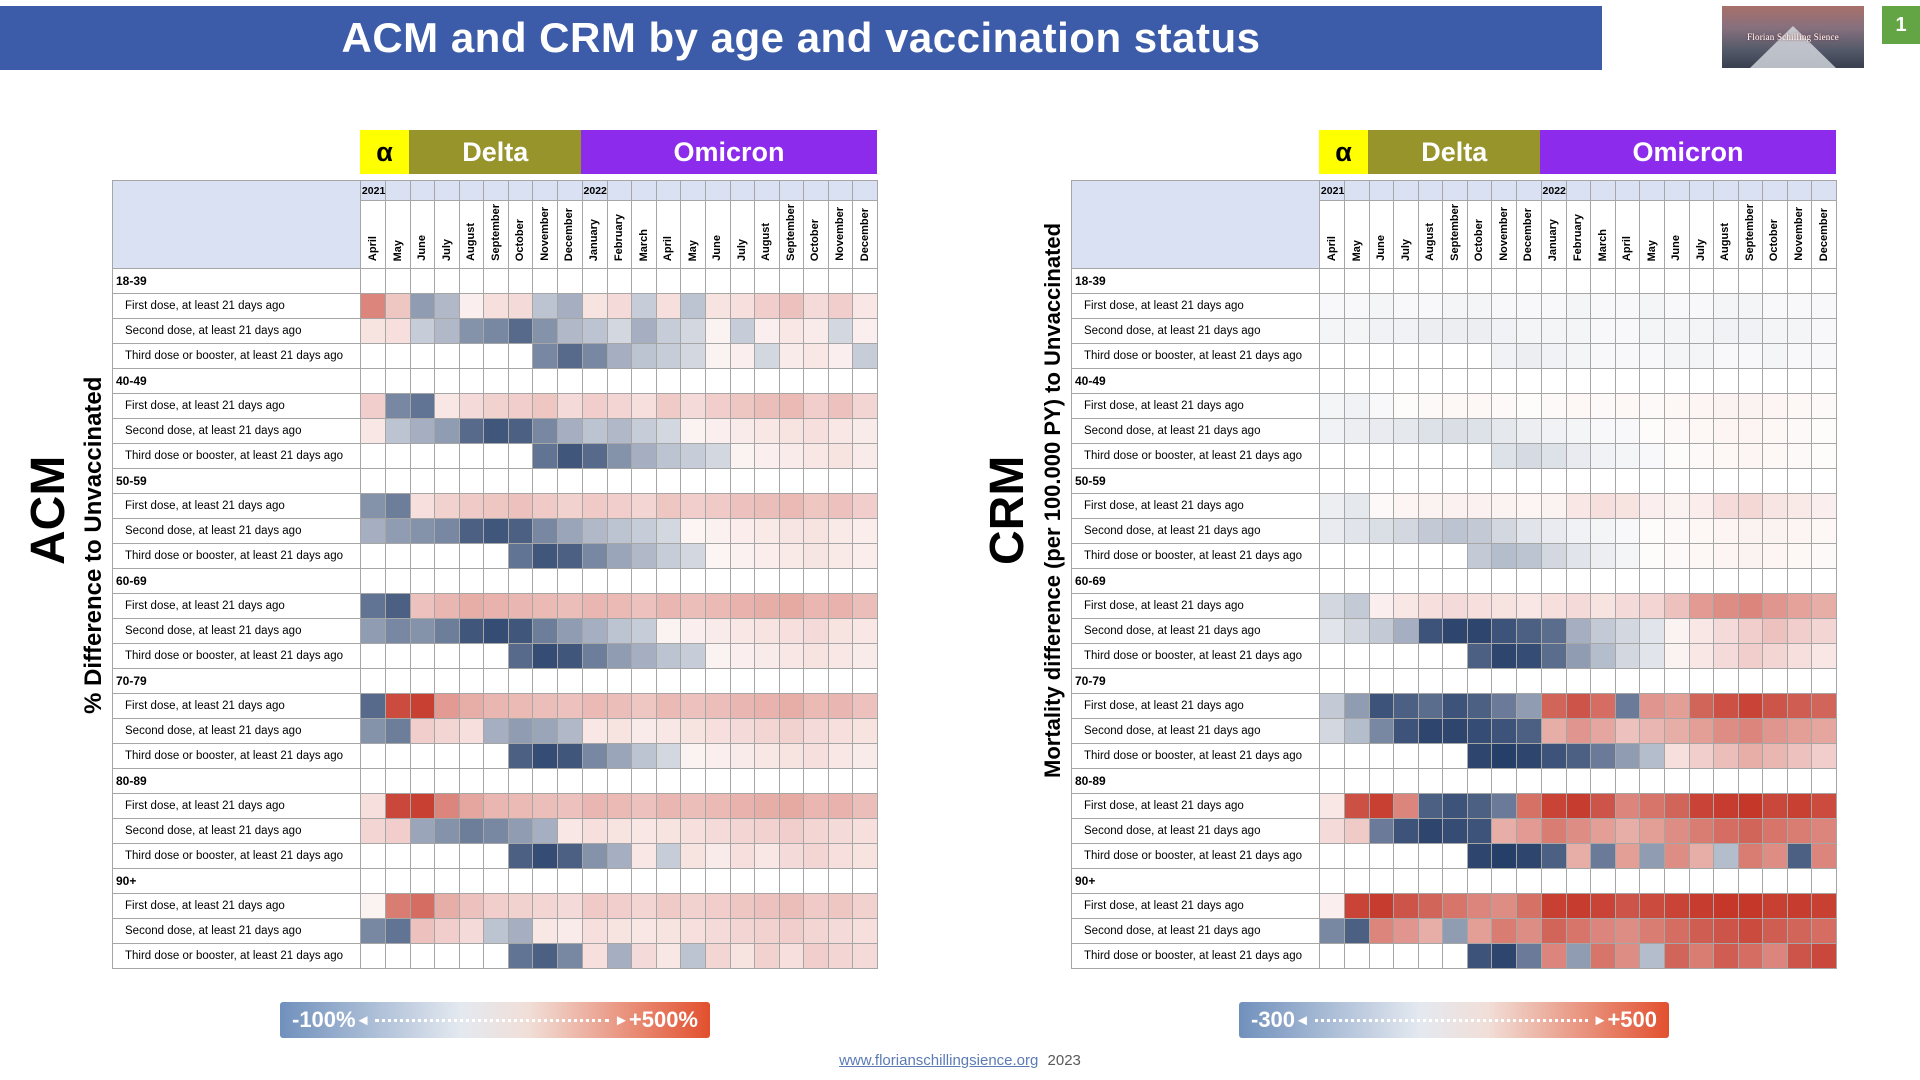 This screenshot has width=1920, height=1080. Describe the element at coordinates (1195, 224) in the screenshot. I see `table-corner` at that location.